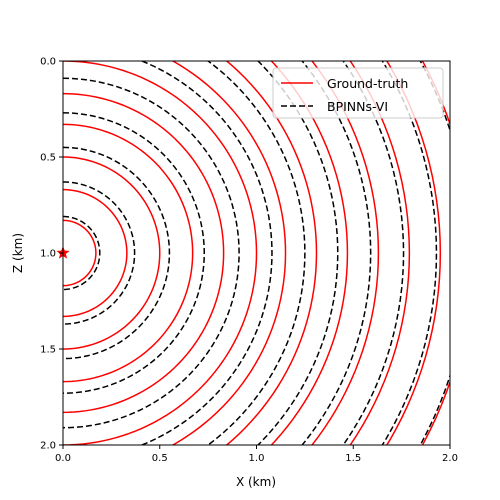  I want to click on legend: Ground-truth BPINNs-VI, so click(358, 93).